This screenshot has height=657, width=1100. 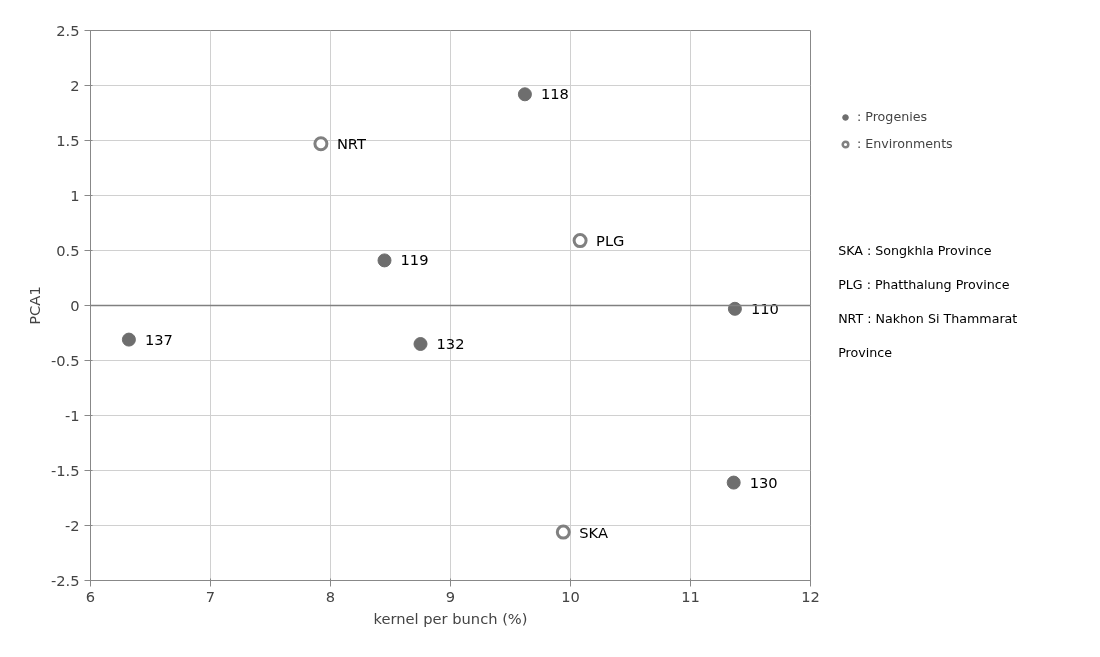 What do you see at coordinates (158, 339) in the screenshot?
I see `annotation: 137` at bounding box center [158, 339].